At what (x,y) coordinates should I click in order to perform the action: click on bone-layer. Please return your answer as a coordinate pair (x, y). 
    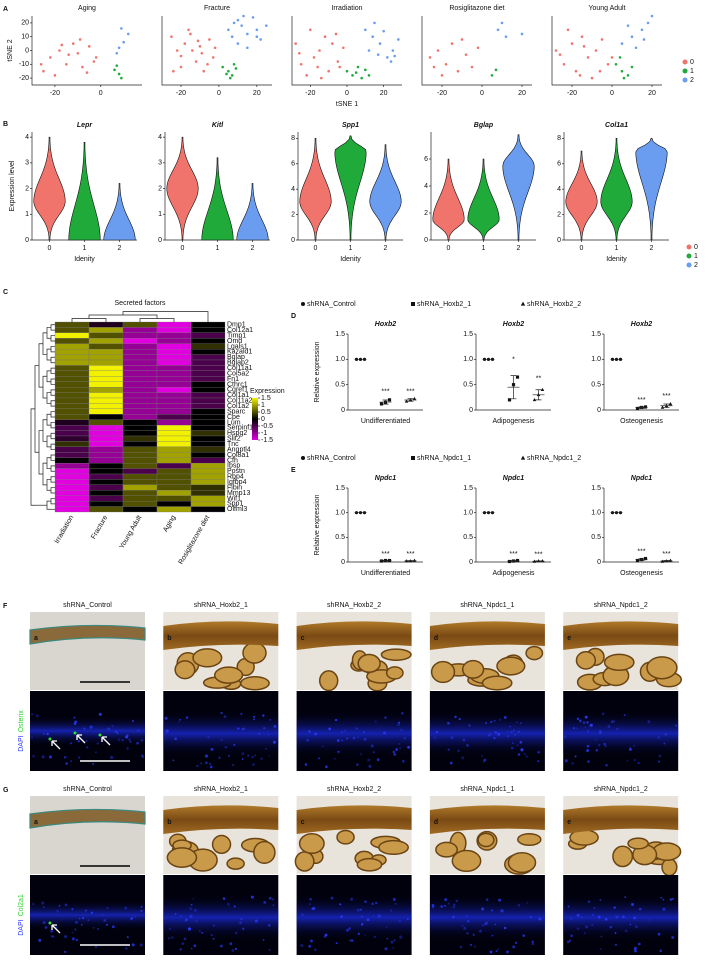
    Looking at the image, I should click on (87, 818).